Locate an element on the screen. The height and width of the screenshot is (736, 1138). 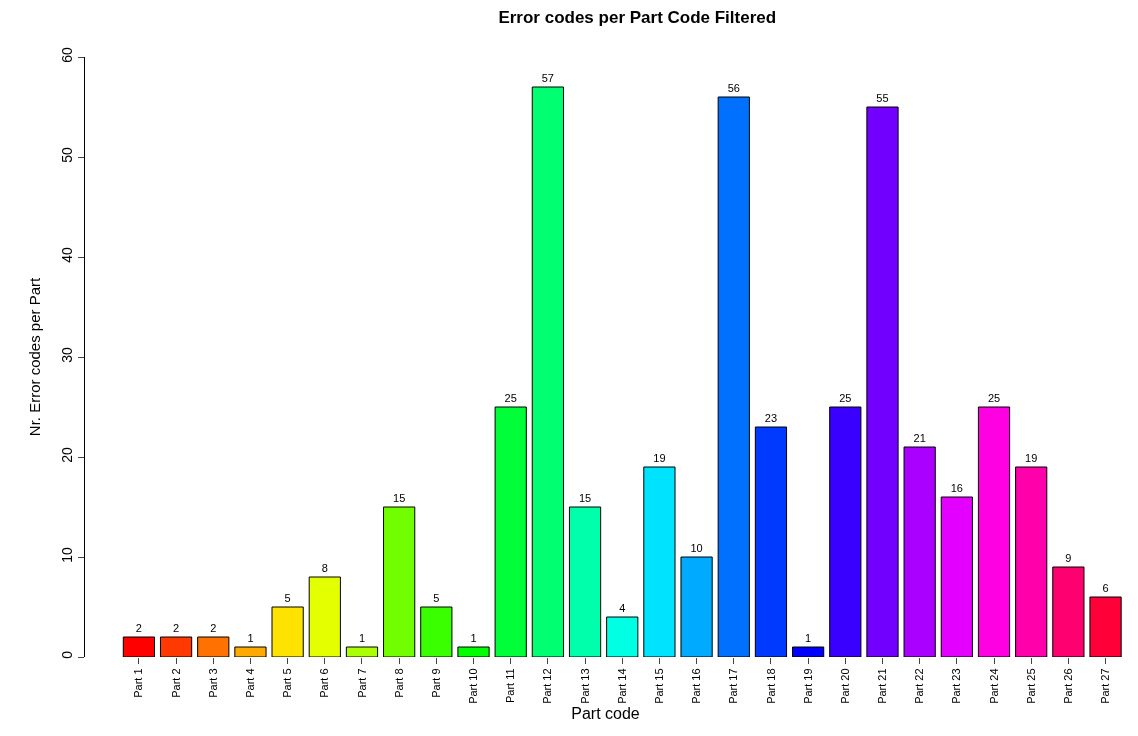
x-tick-label: Part 3 is located at coordinates (212, 683).